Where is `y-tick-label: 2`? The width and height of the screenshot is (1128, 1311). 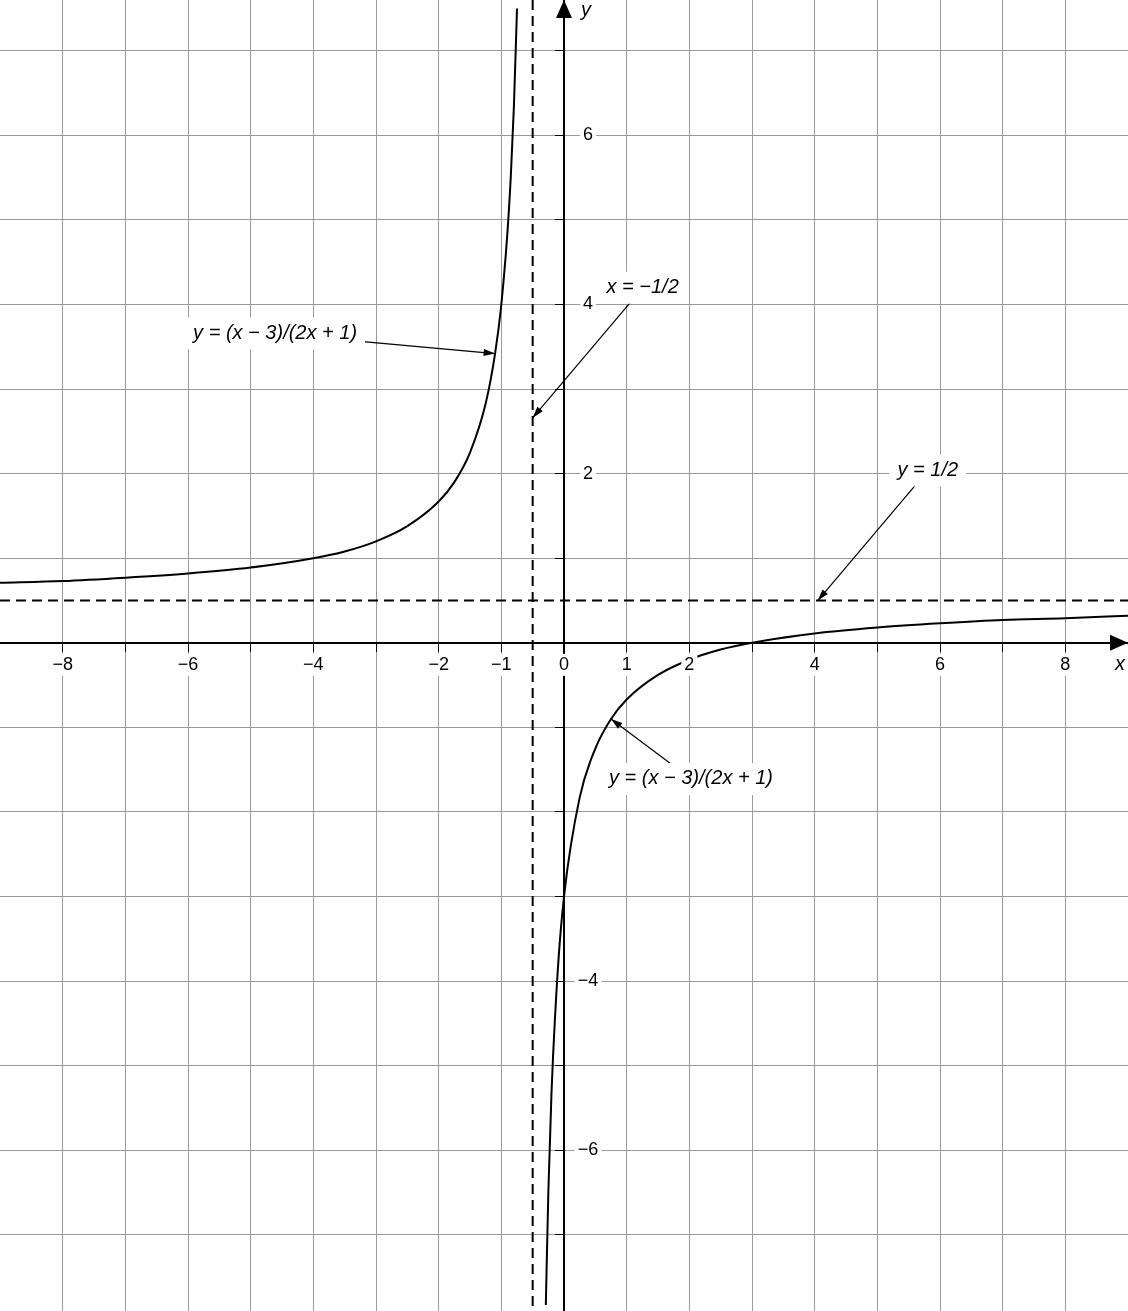 y-tick-label: 2 is located at coordinates (588, 472).